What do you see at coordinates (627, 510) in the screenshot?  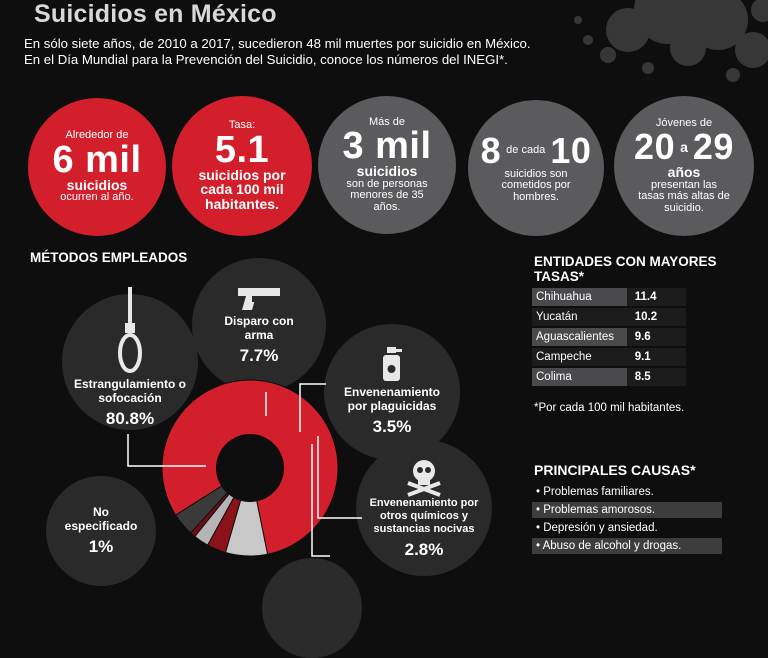 I see `list-item: • Problemas amorosos.` at bounding box center [627, 510].